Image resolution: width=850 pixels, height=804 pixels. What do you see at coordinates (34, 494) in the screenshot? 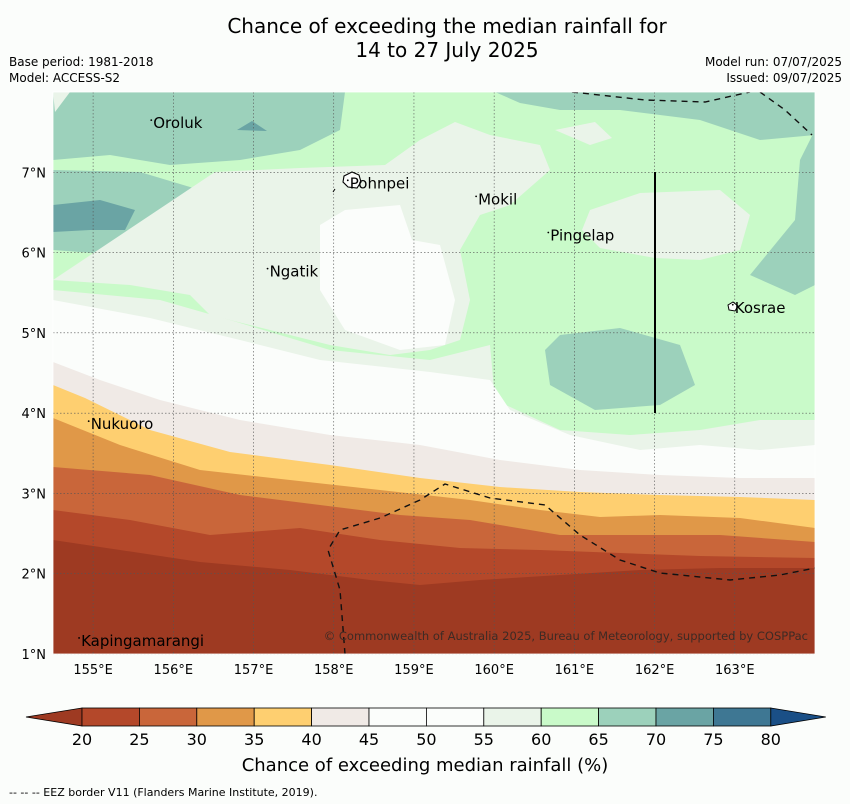
I see `y-tick-label: 3°N` at bounding box center [34, 494].